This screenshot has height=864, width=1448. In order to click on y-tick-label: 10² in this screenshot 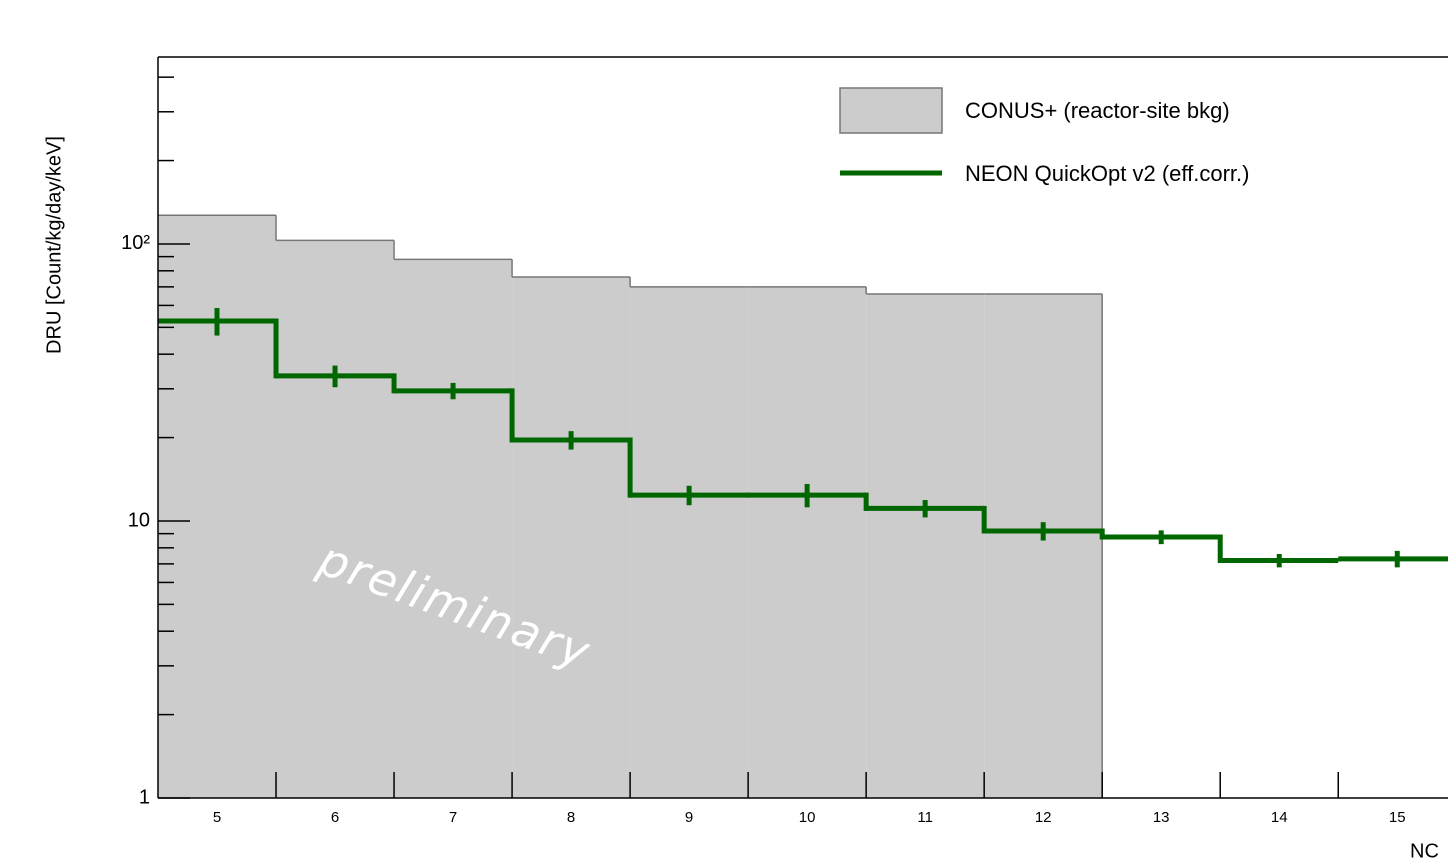, I will do `click(135, 243)`.